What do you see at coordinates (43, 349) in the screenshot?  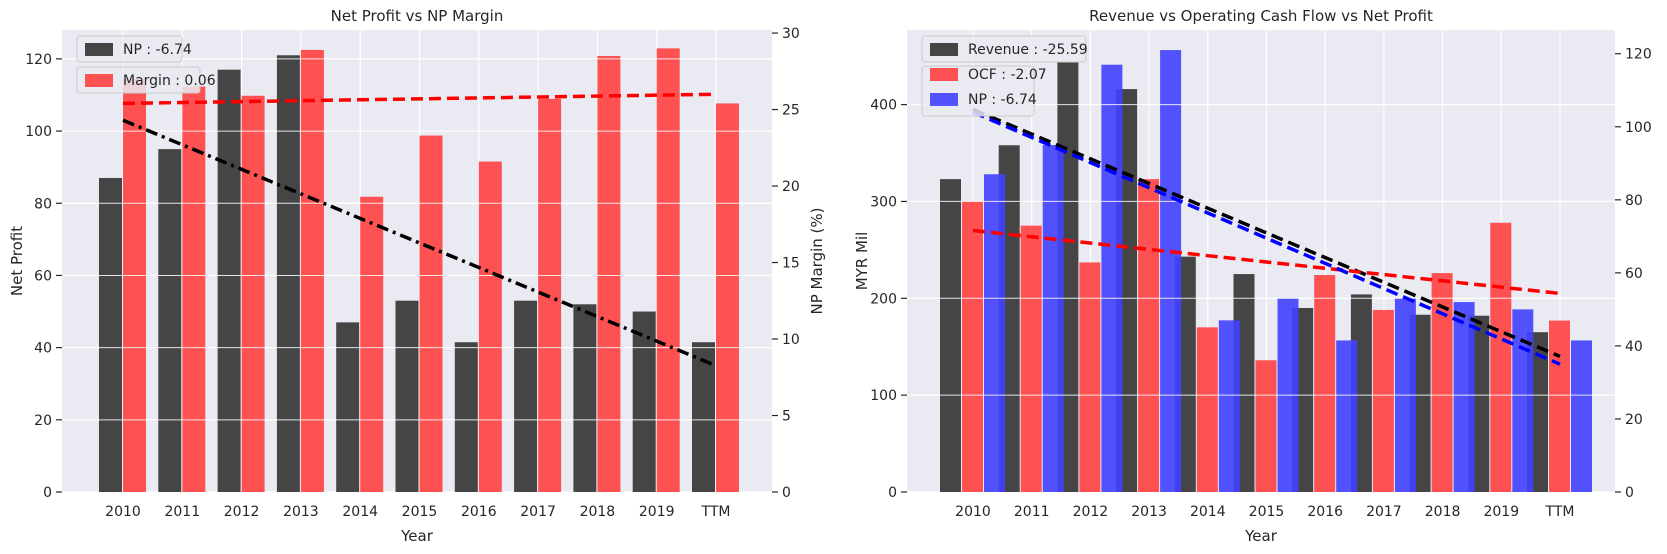 I see `y-tick-label: 40` at bounding box center [43, 349].